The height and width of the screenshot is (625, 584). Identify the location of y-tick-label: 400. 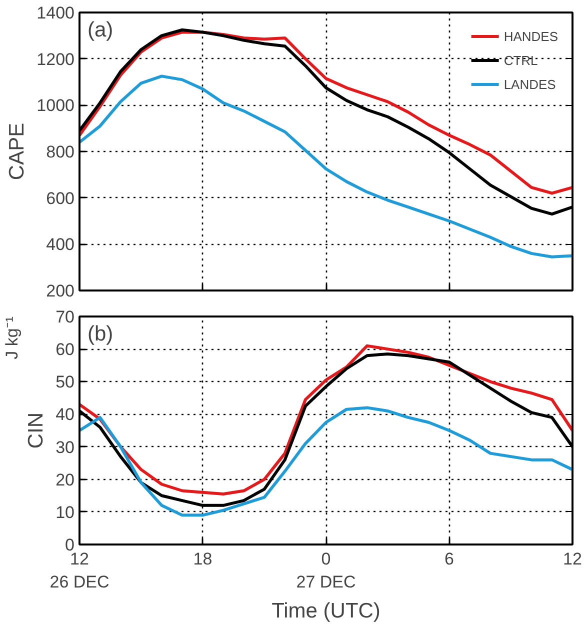
(60, 244).